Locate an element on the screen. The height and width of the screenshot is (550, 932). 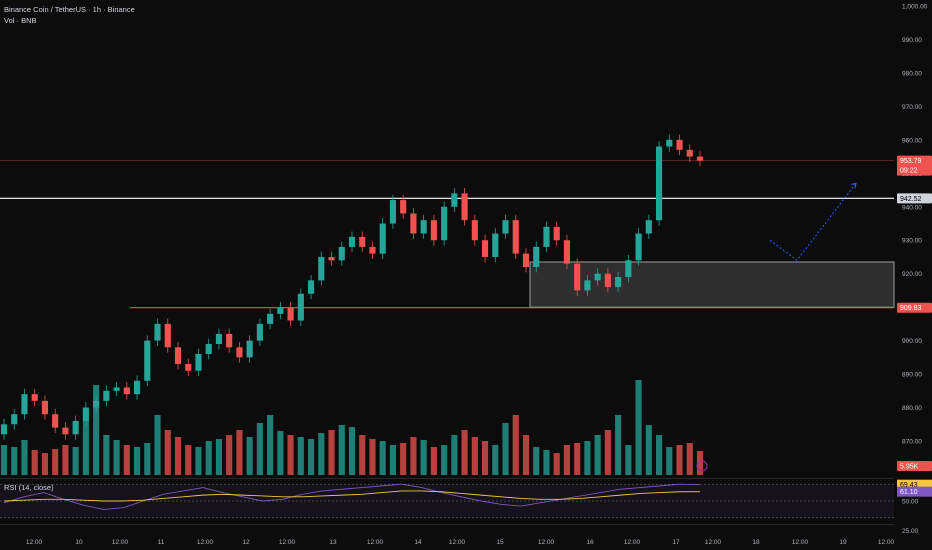
rsi-label-value: 69.43 is located at coordinates (909, 485).